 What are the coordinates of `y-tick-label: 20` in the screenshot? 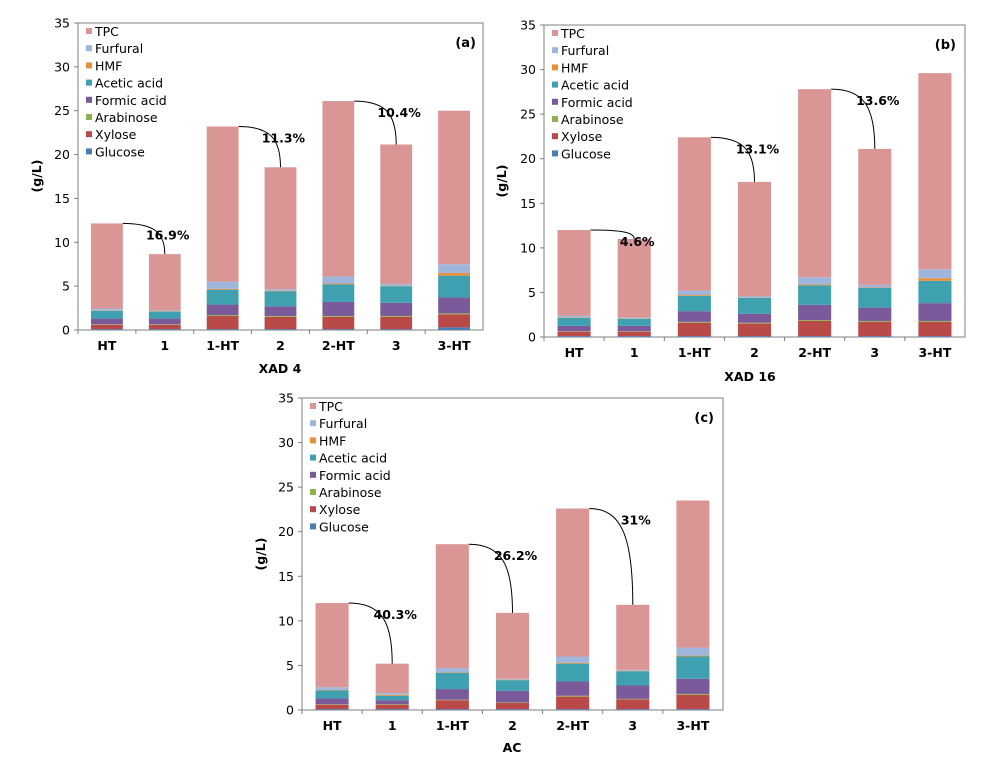 It's located at (62, 154).